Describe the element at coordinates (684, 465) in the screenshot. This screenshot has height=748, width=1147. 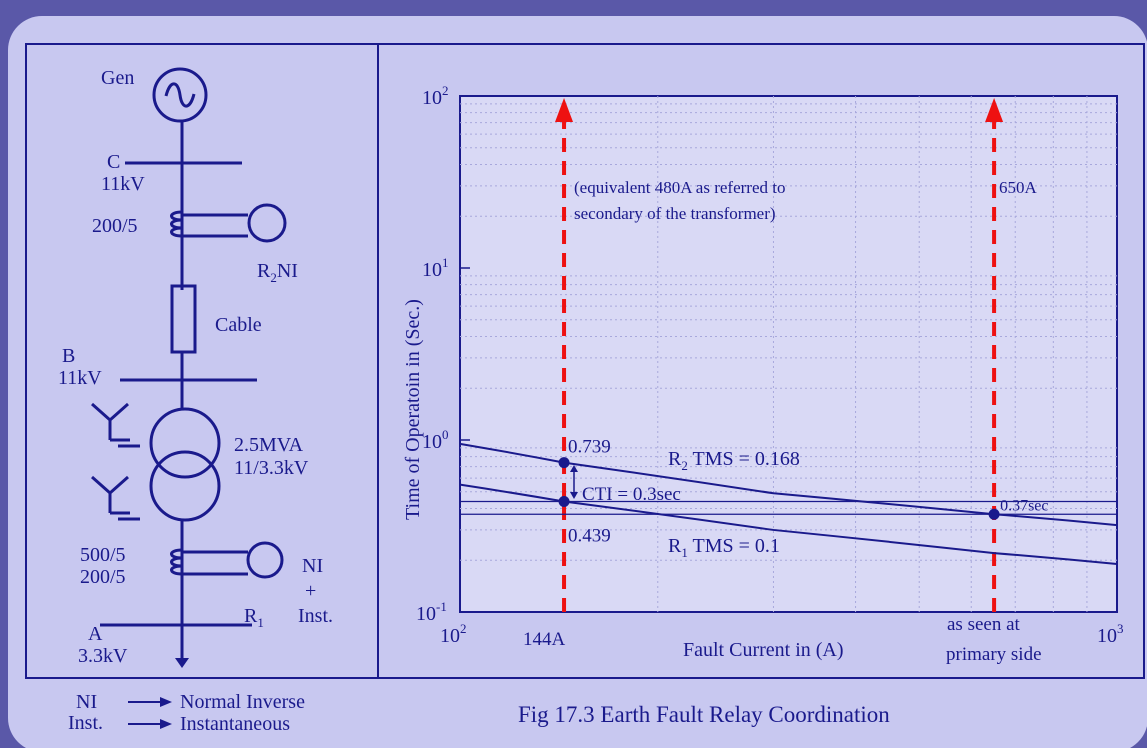
I see `series-r2-subscript: 2` at that location.